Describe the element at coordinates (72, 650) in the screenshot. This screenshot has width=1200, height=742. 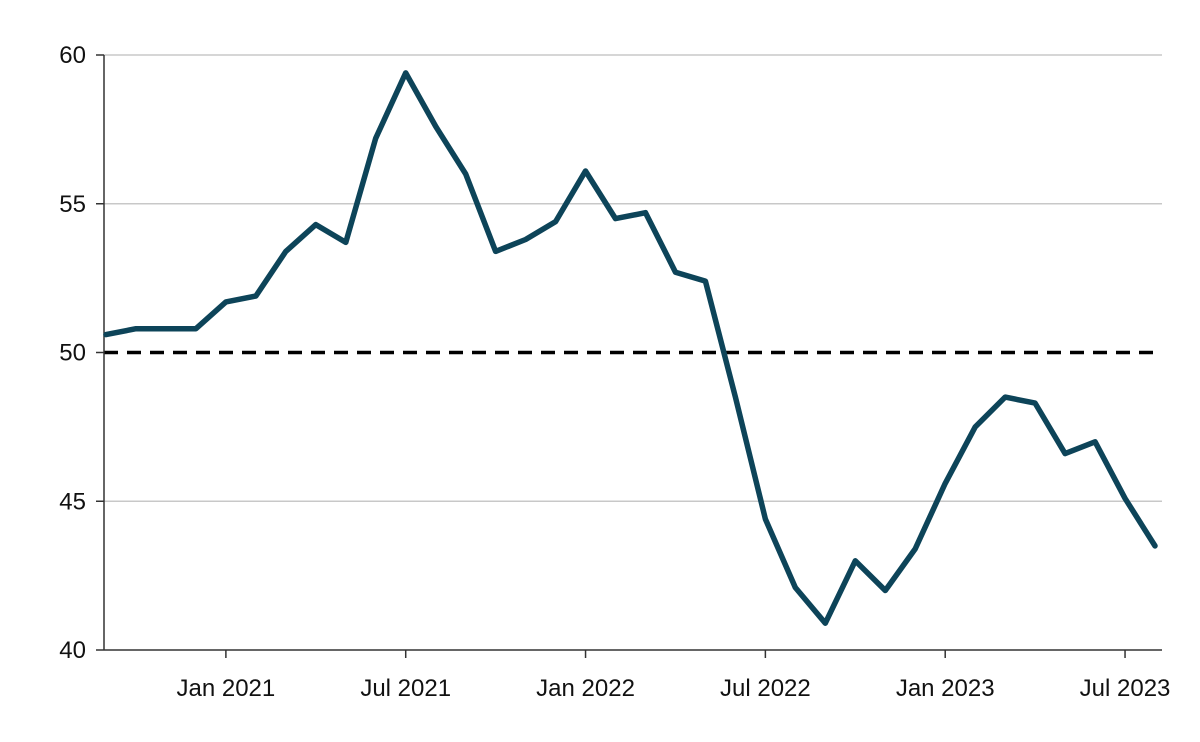
I see `y-tick-label-40: 40` at that location.